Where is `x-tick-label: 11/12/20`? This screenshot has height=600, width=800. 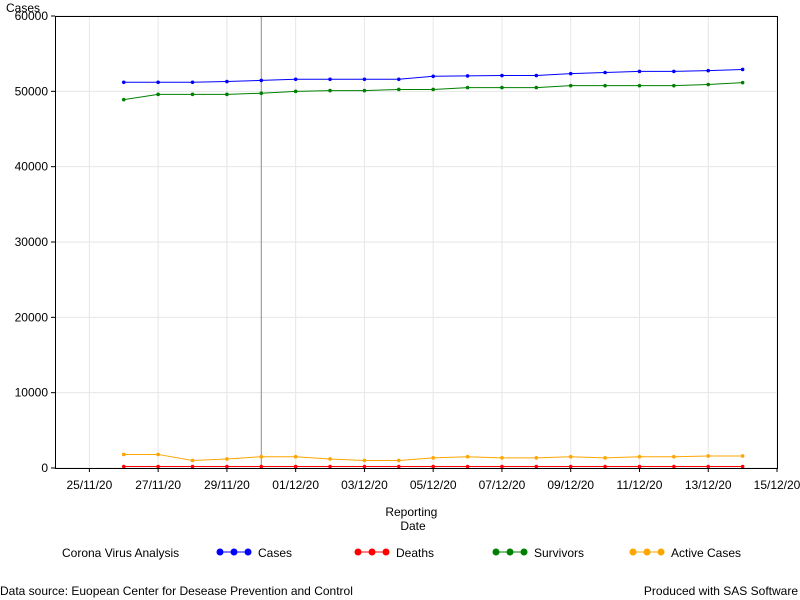 x-tick-label: 11/12/20 is located at coordinates (640, 485).